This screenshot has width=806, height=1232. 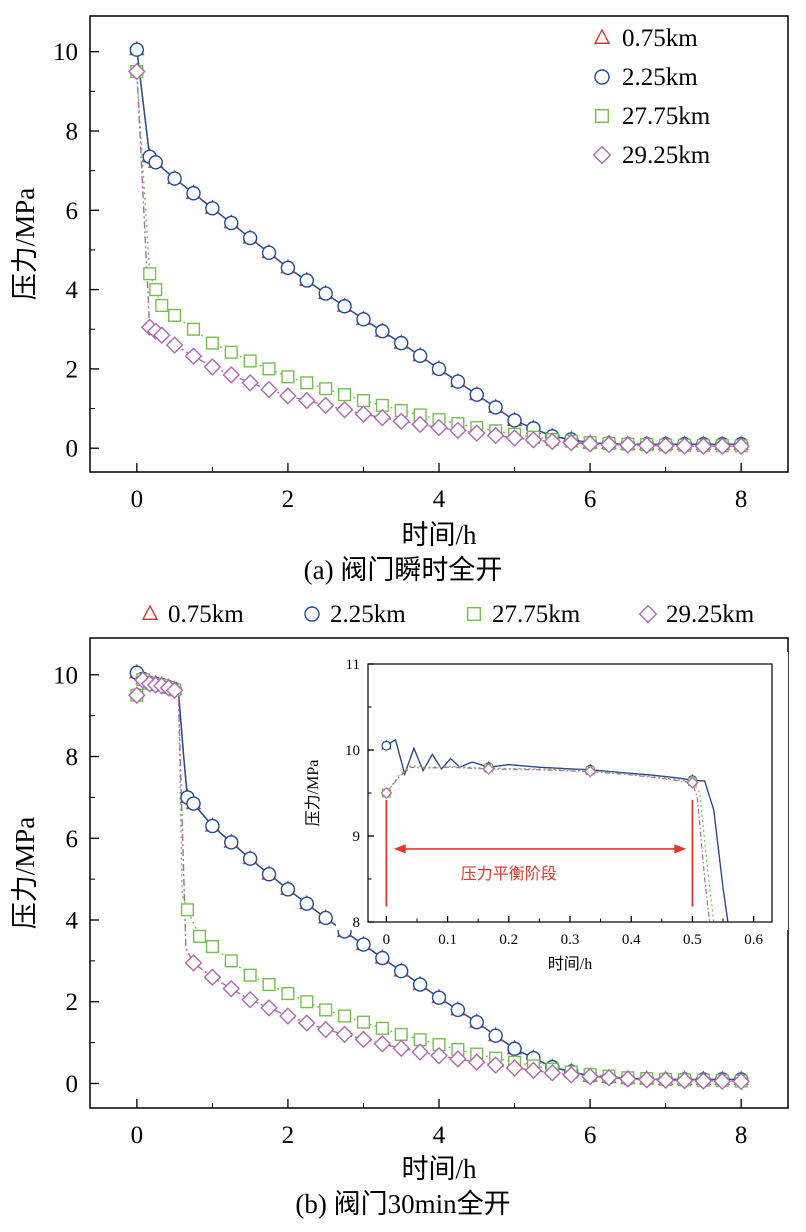 What do you see at coordinates (602, 36) in the screenshot?
I see `triangle-marker` at bounding box center [602, 36].